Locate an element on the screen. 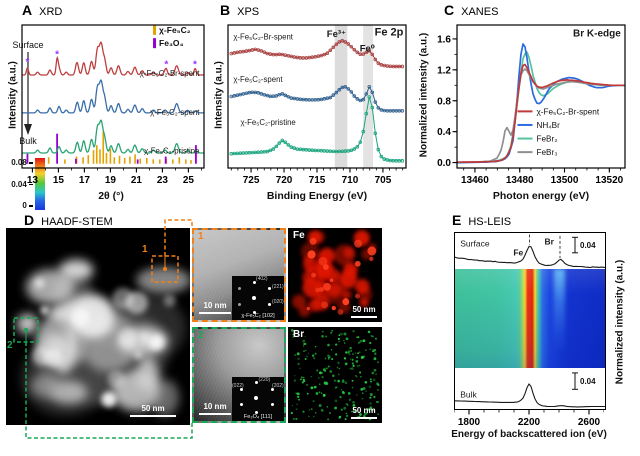 The width and height of the screenshot is (640, 456). hrtem-inset-column: 1 10 nm (402) (221) (020) χ-Fe₅C₂ [102] is located at coordinates (239, 326).